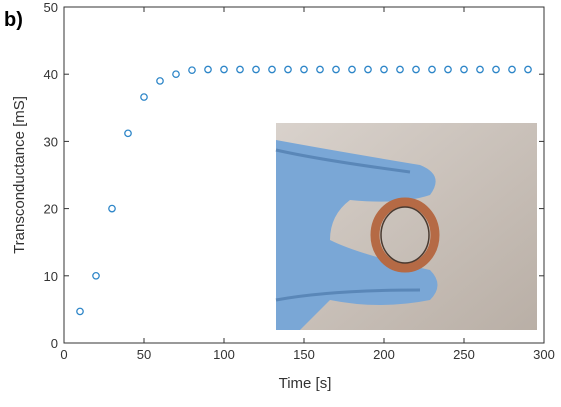  I want to click on x-axis-label: Time [s], so click(305, 383).